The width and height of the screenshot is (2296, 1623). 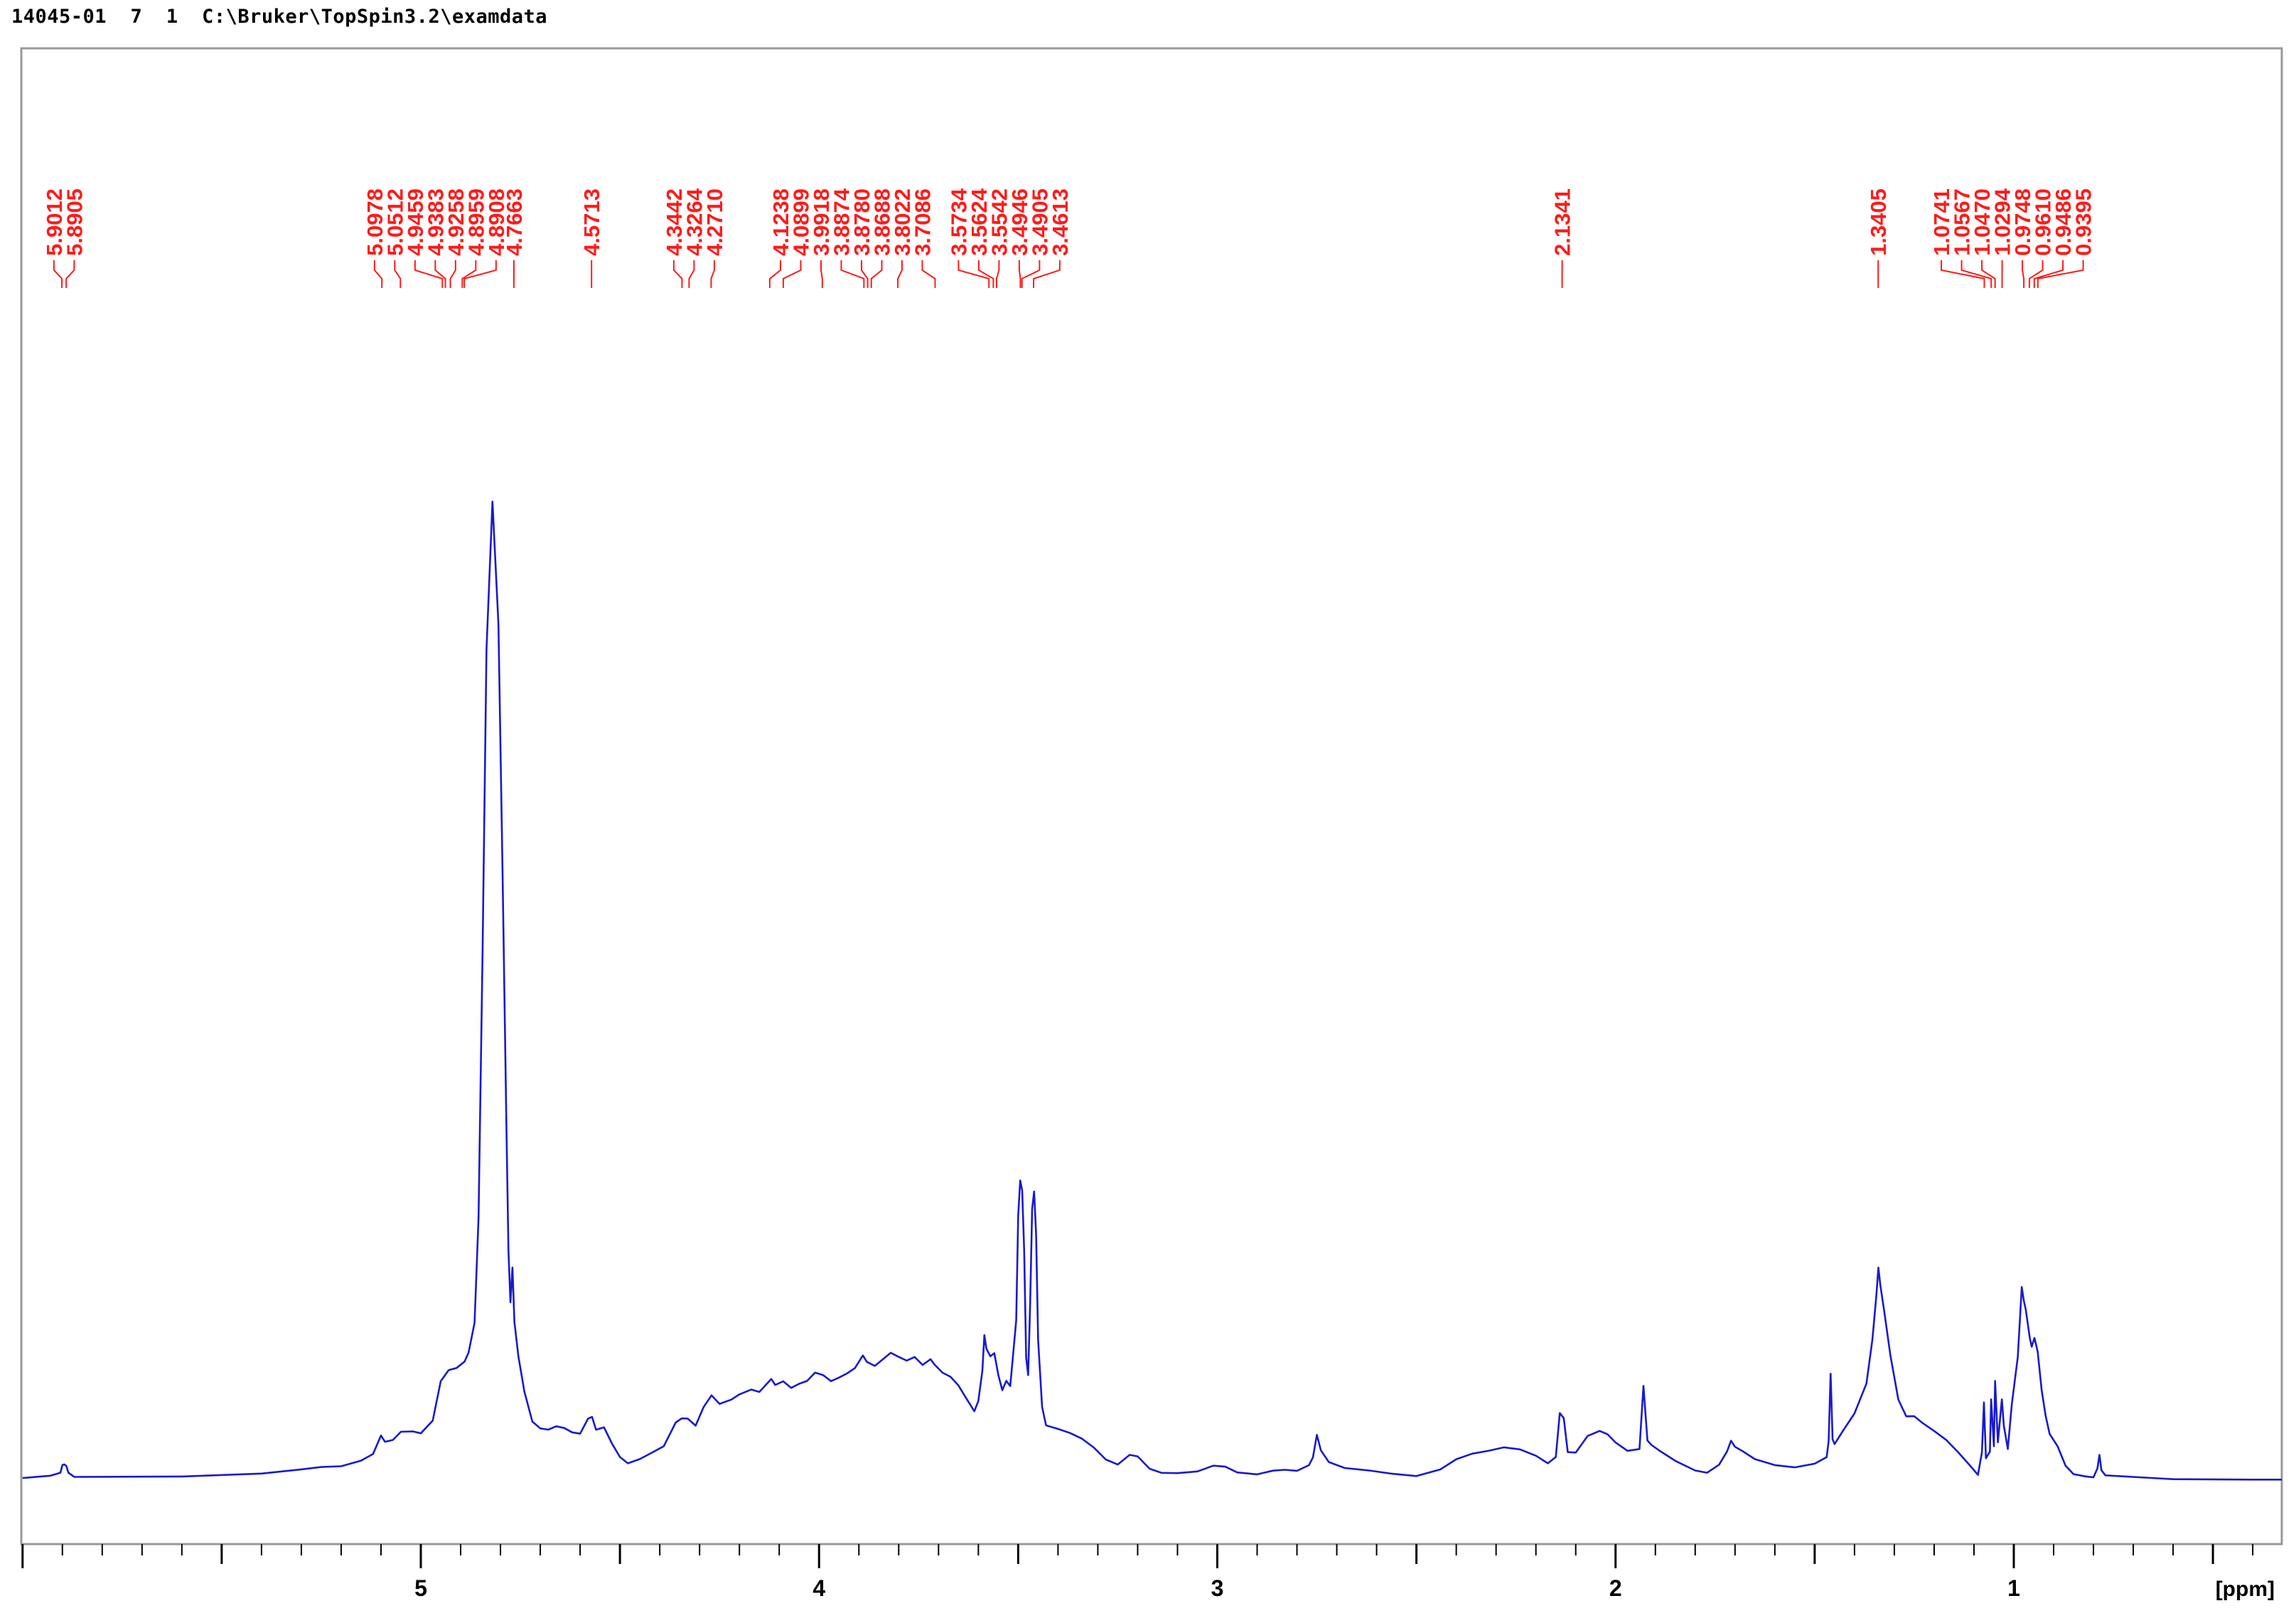 I want to click on peak-label: 4.7663, so click(x=514, y=222).